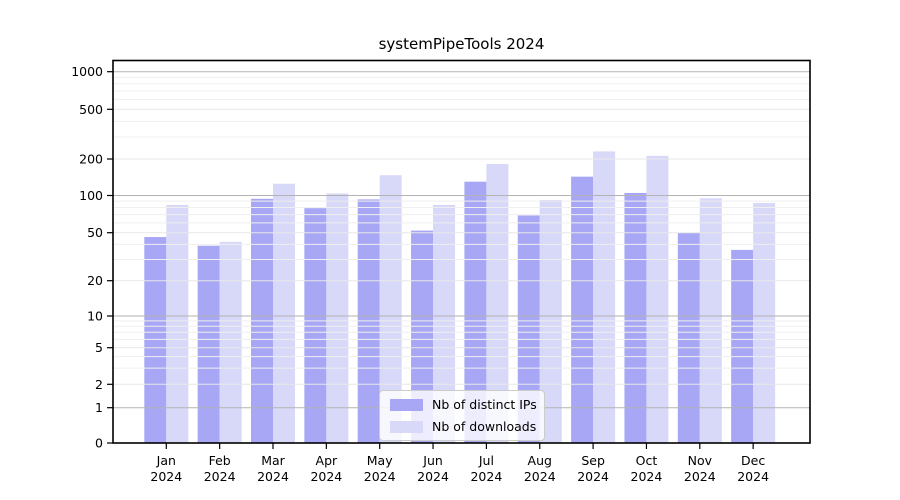 Image resolution: width=900 pixels, height=500 pixels. Describe the element at coordinates (406, 426) in the screenshot. I see `legend-swatch-downloads` at that location.